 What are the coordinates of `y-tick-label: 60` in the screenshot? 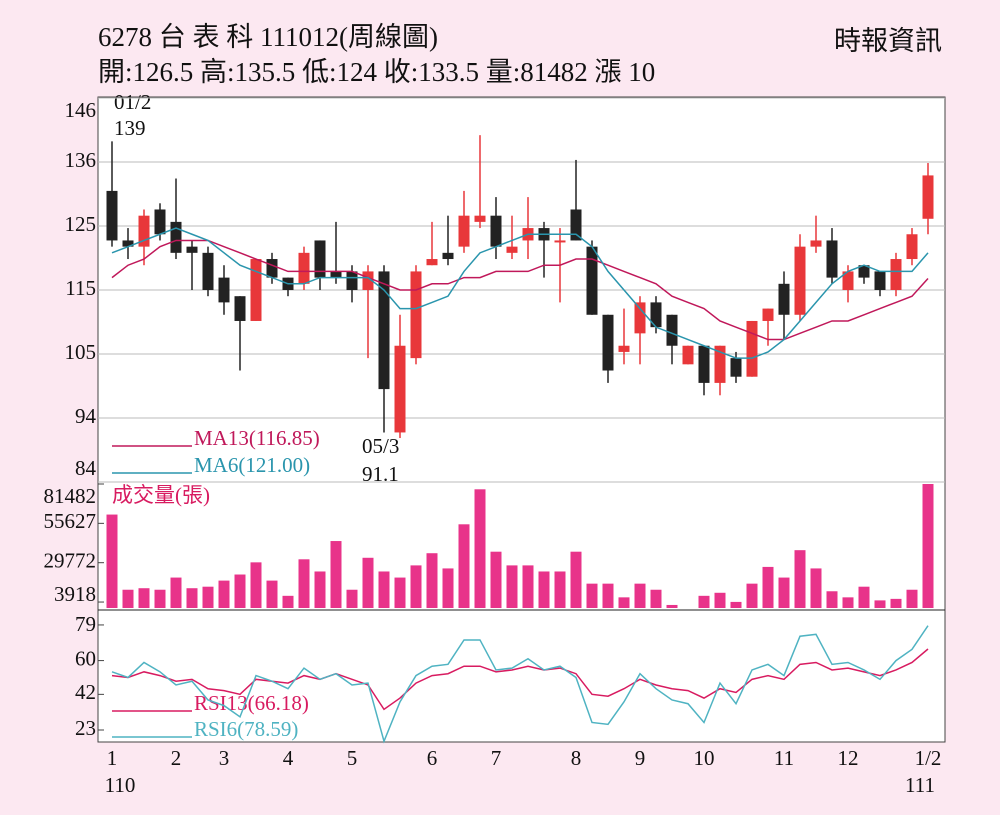 It's located at (85, 658).